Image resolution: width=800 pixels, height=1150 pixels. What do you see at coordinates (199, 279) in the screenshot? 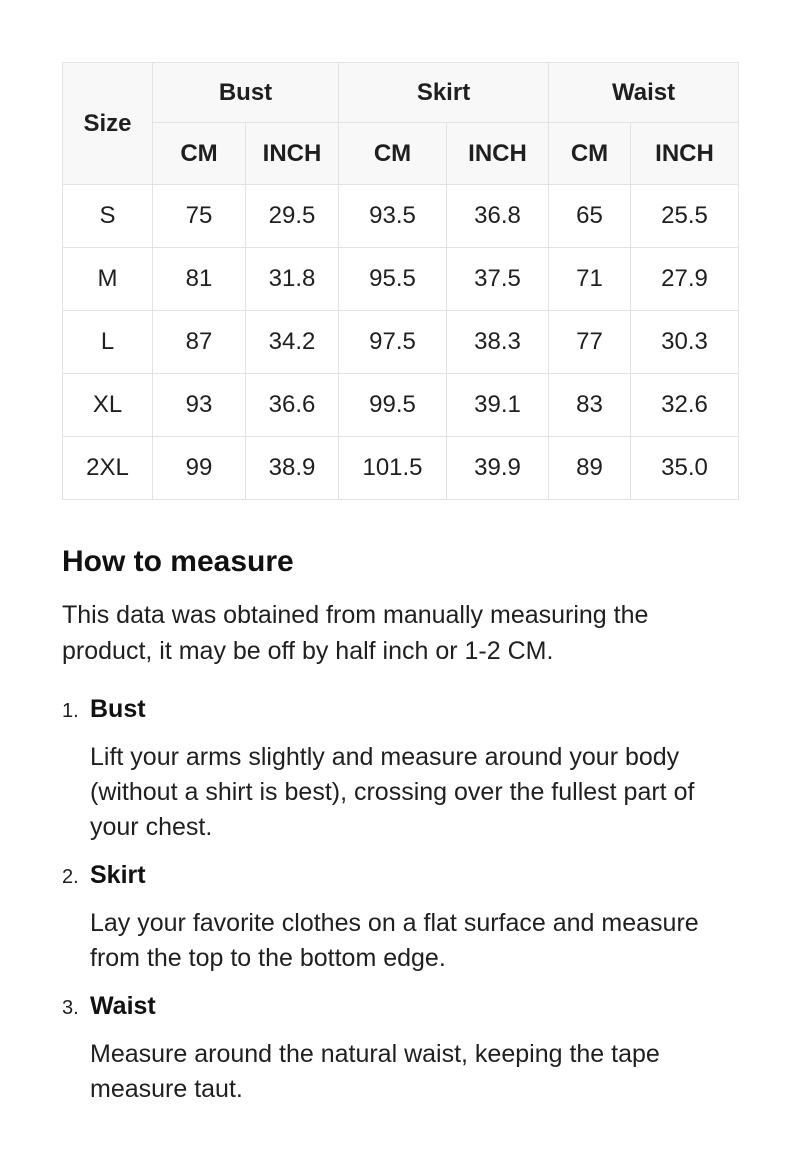
I see `table-cell: 81` at bounding box center [199, 279].